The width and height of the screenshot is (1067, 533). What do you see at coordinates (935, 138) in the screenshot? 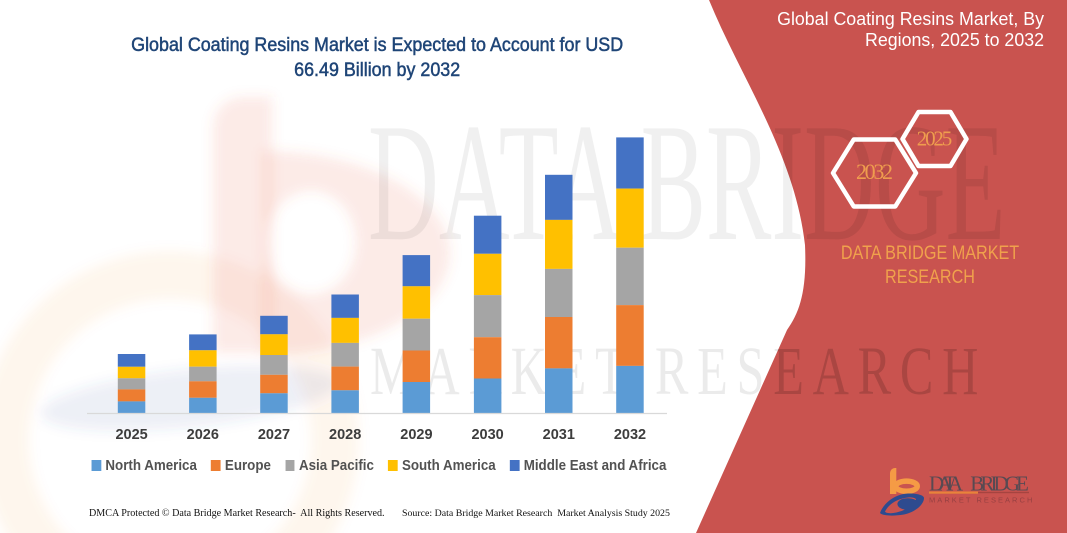
I see `svg-text: 2025` at bounding box center [935, 138].